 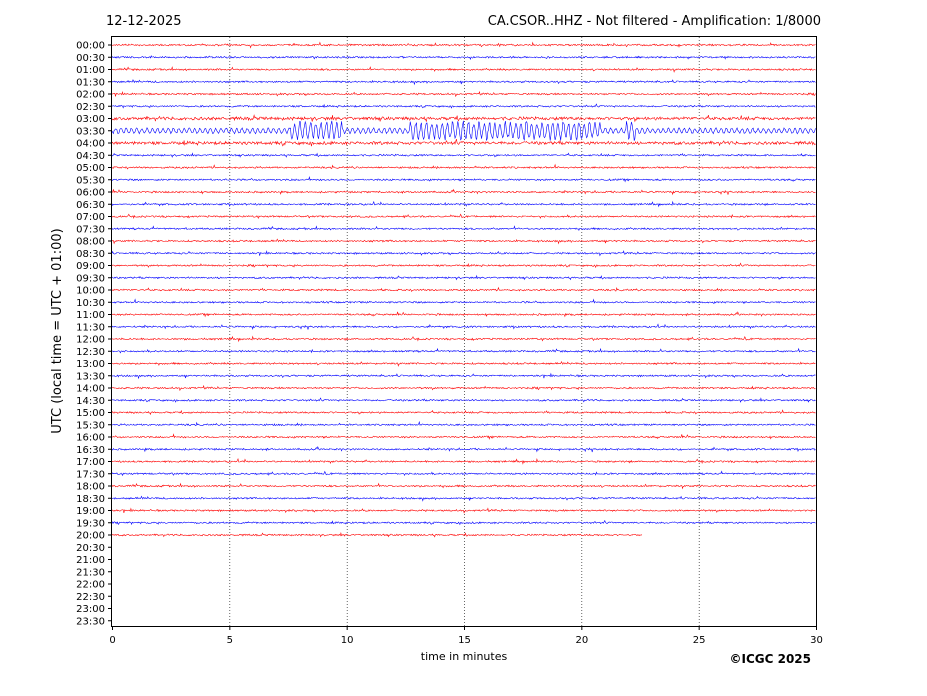 What do you see at coordinates (463, 326) in the screenshot?
I see `trace-row-11:30` at bounding box center [463, 326].